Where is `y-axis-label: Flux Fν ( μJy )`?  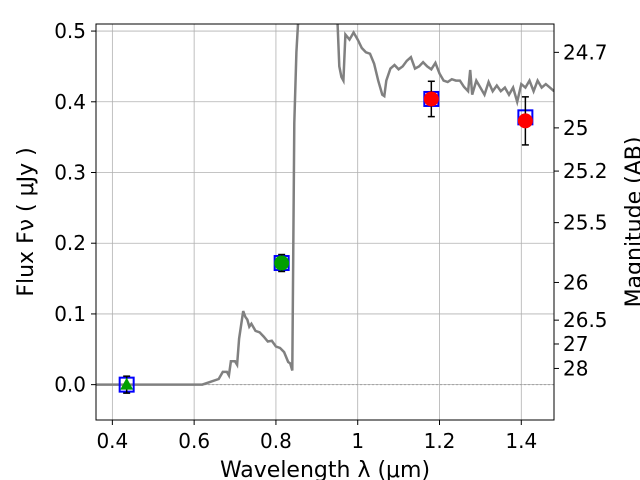 y-axis-label: Flux Fν ( μJy ) is located at coordinates (26, 221).